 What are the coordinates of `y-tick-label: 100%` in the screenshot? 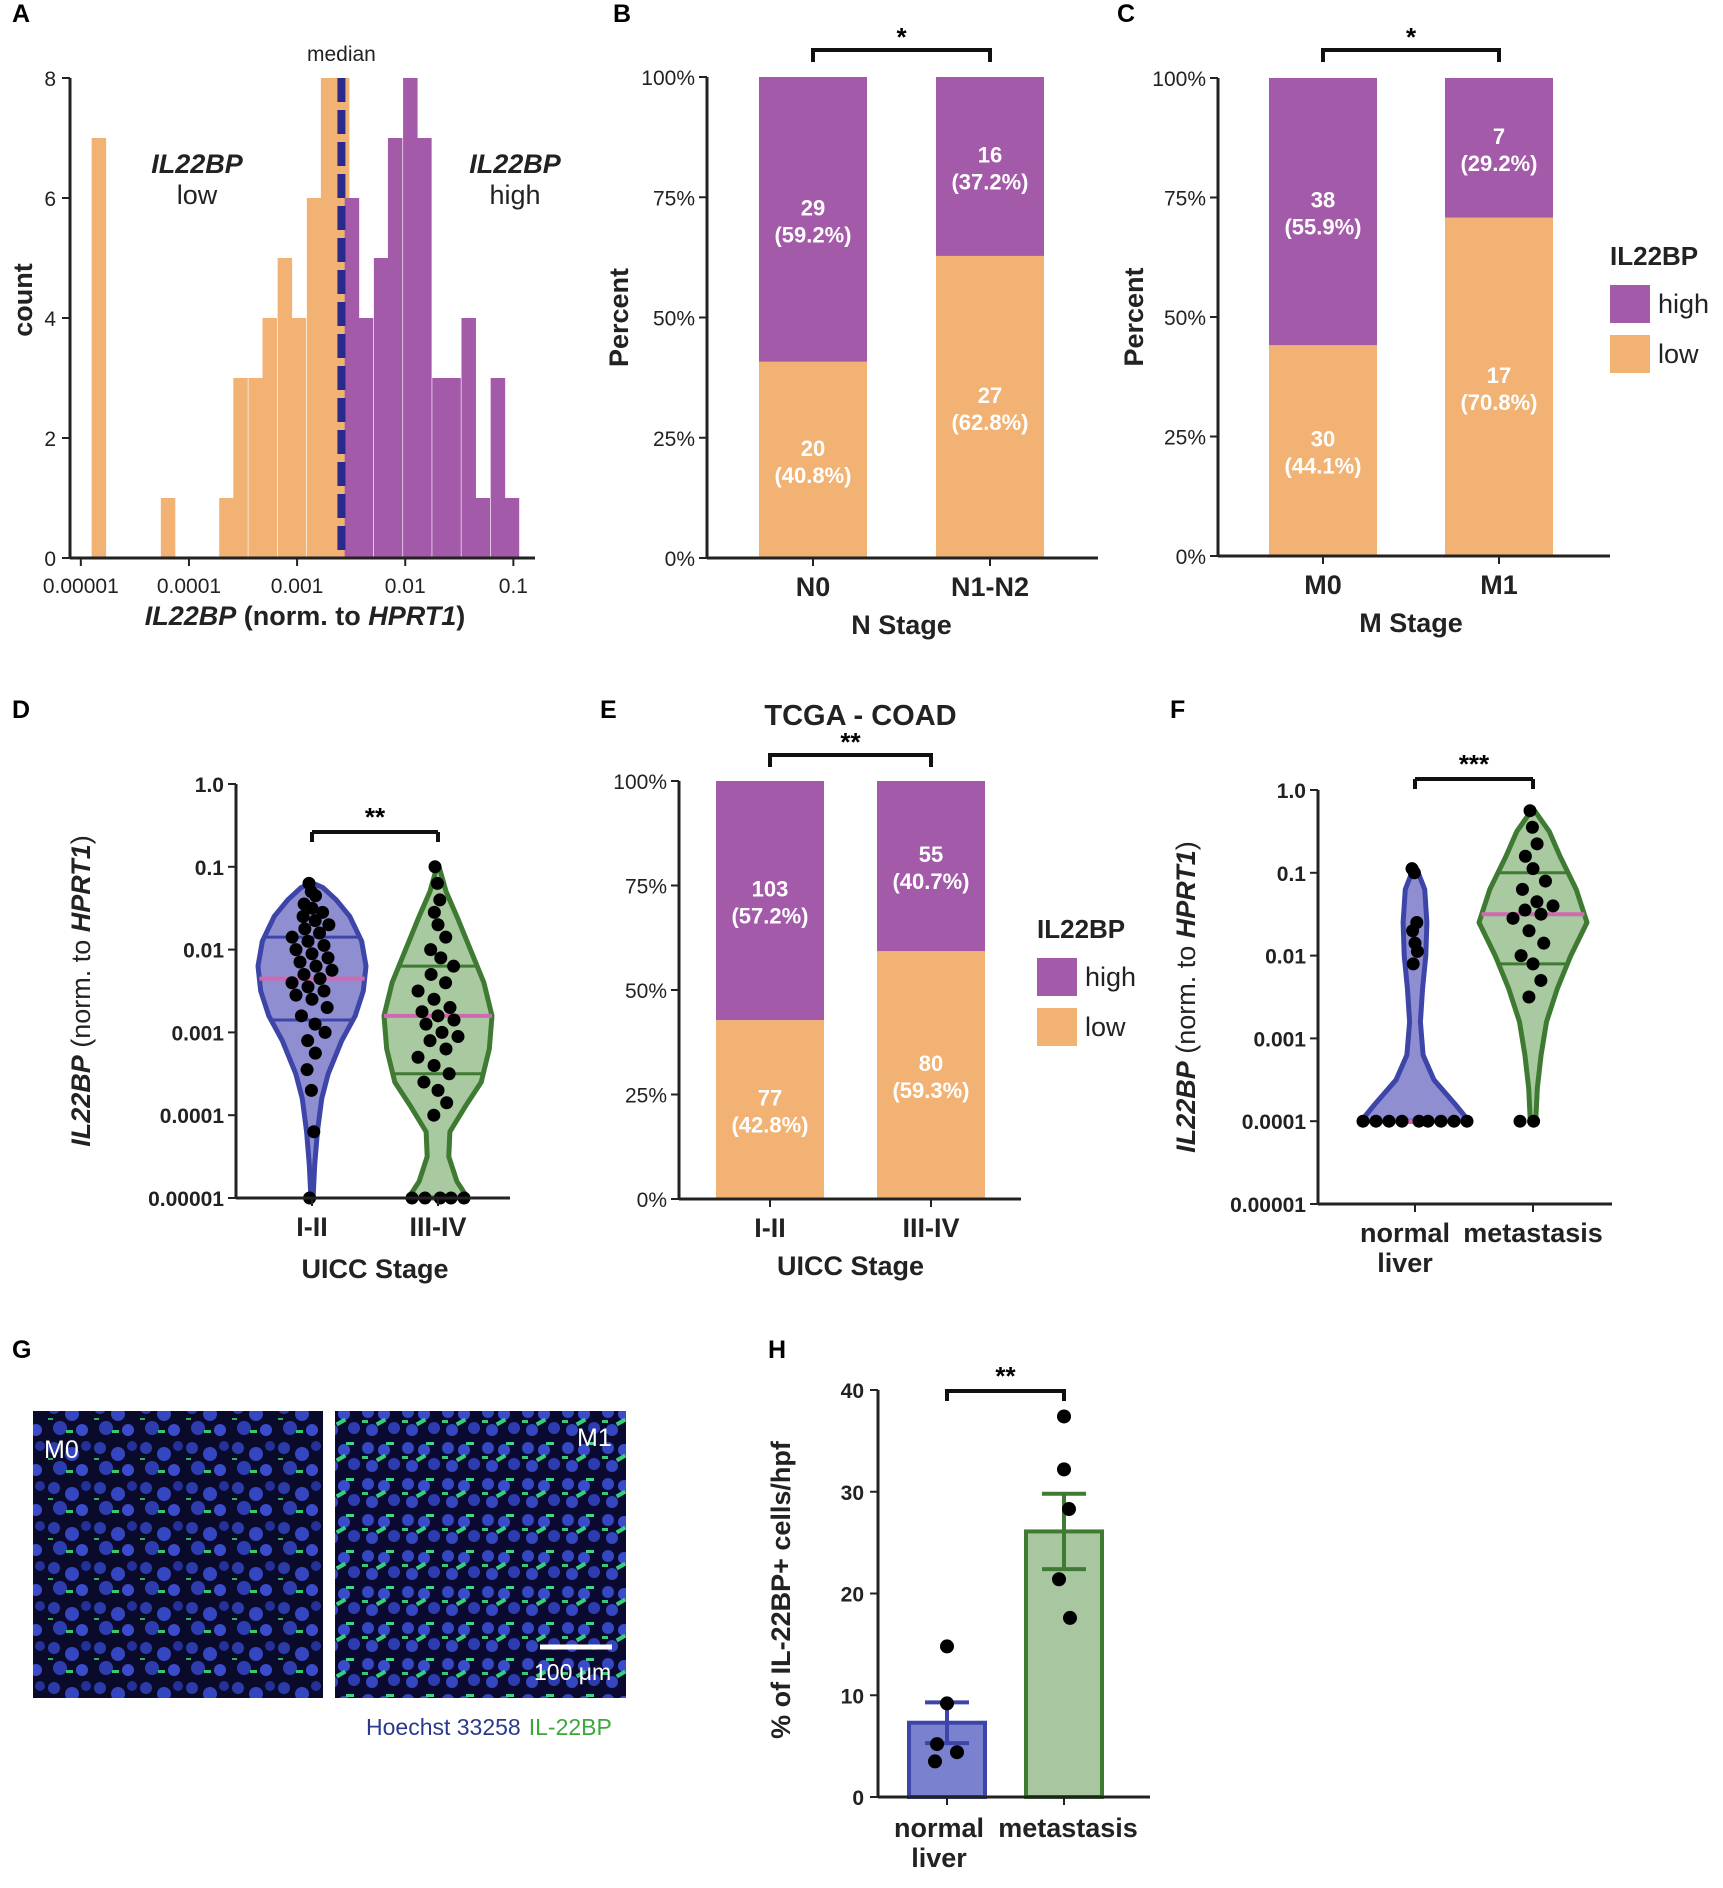 It's located at (1179, 79).